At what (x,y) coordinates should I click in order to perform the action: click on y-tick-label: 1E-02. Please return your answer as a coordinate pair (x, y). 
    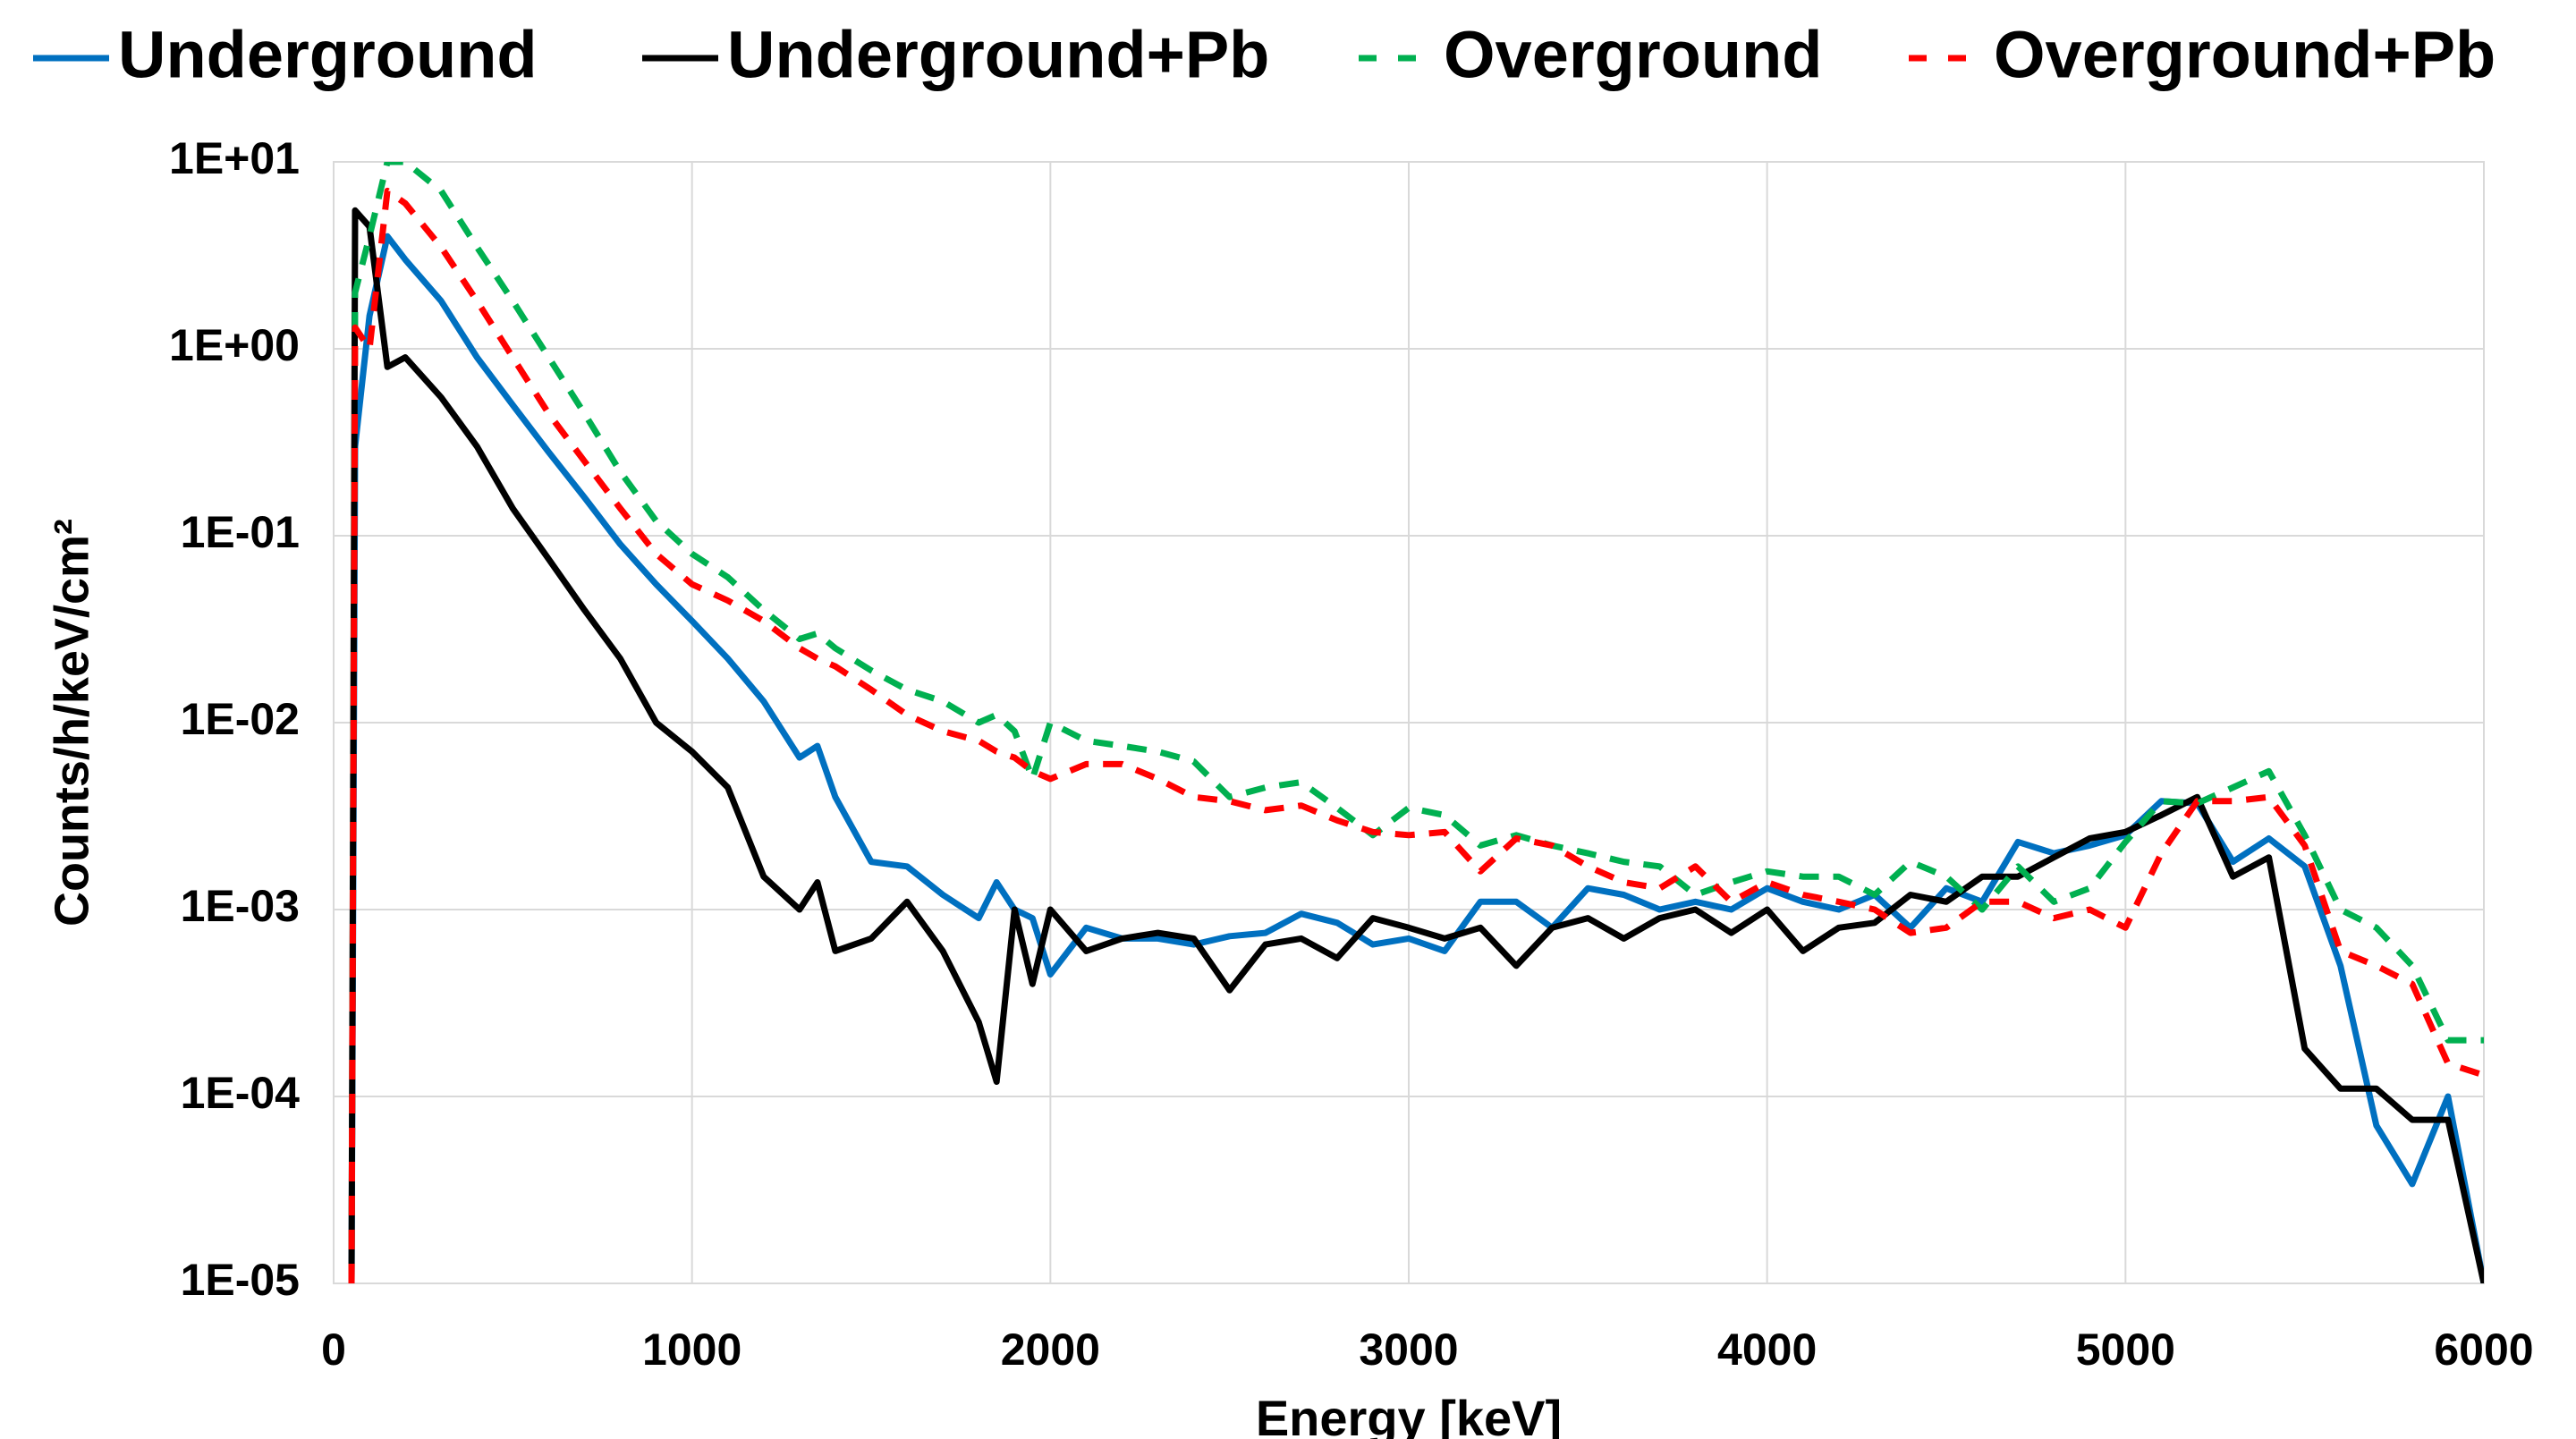
    Looking at the image, I should click on (240, 719).